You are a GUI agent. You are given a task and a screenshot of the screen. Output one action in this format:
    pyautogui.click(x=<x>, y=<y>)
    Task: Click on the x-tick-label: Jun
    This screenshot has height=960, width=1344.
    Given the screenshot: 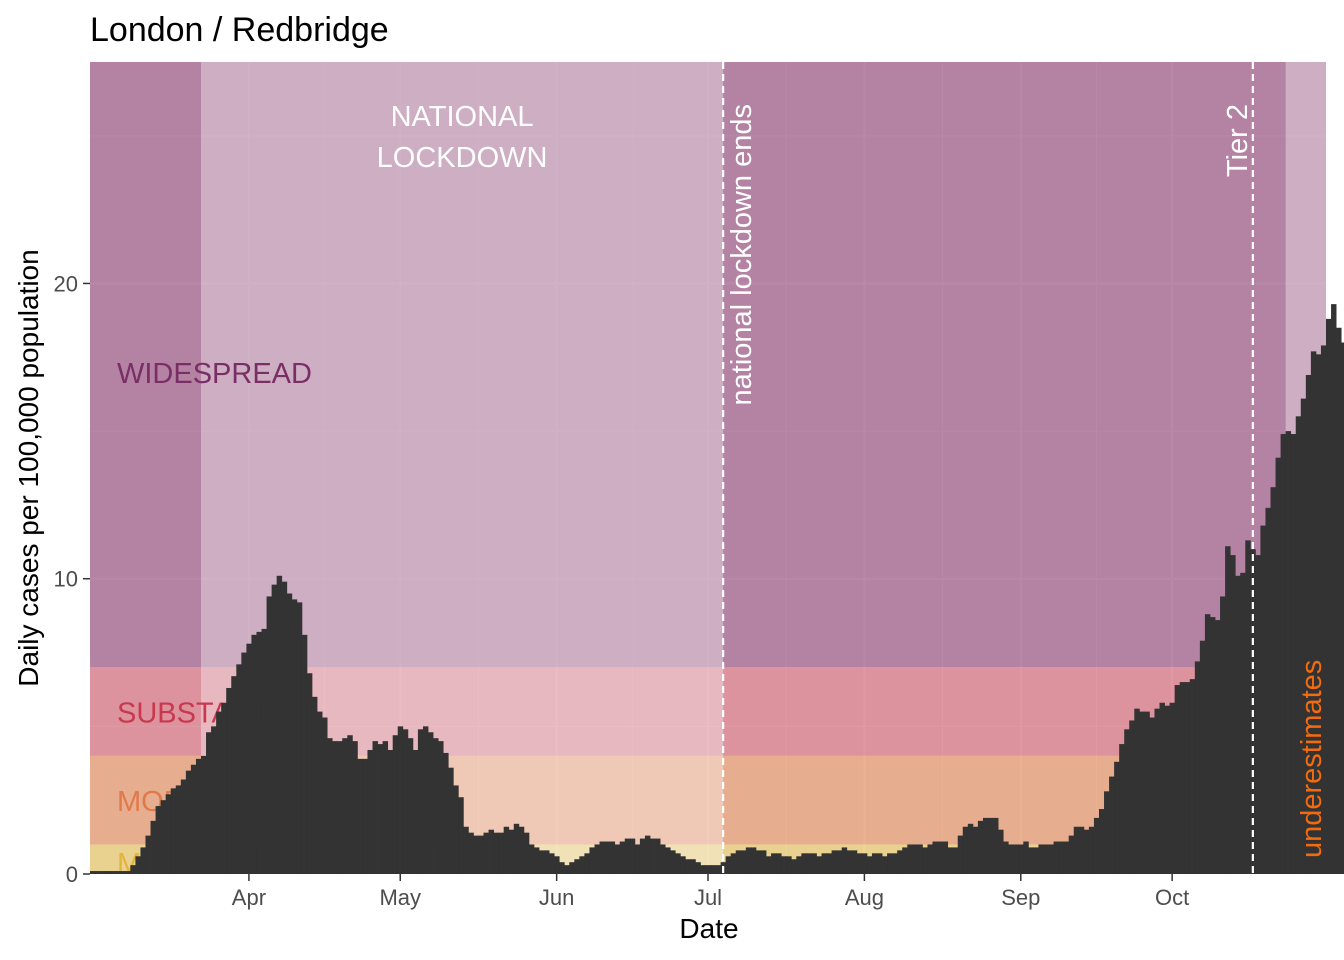 What is the action you would take?
    pyautogui.click(x=556, y=897)
    